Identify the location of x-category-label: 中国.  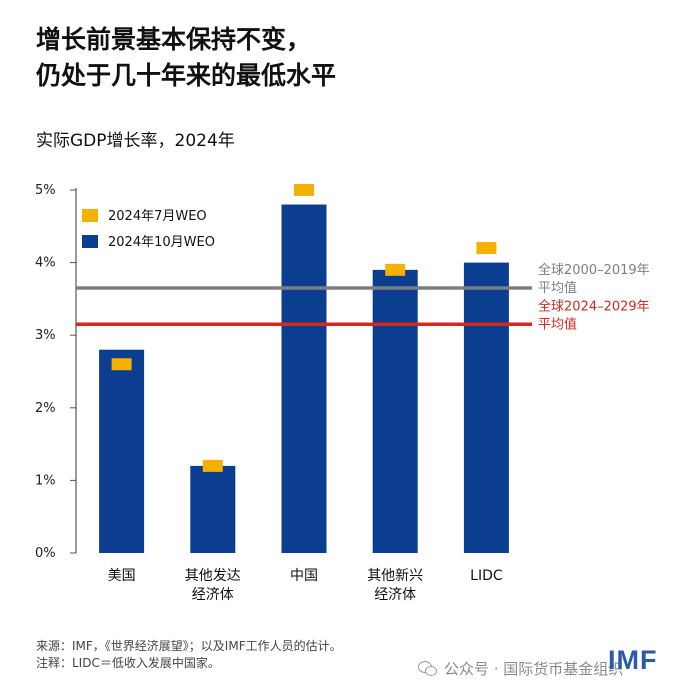
(304, 576).